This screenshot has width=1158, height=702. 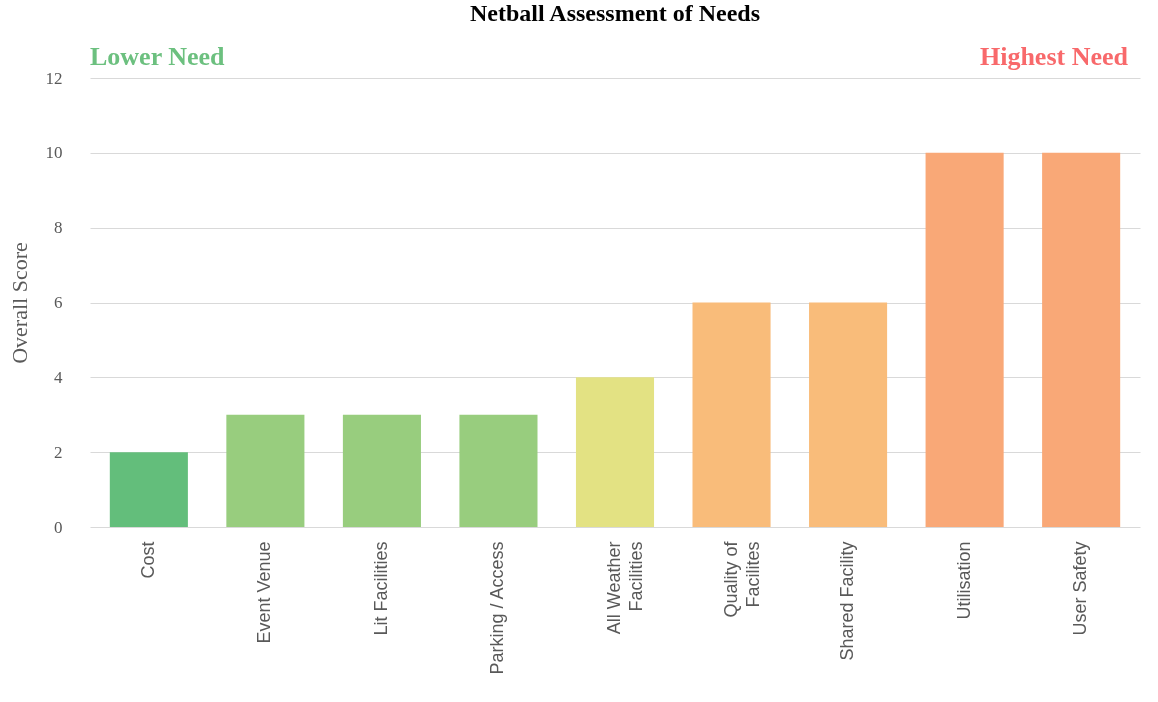 I want to click on y-tick-label: 4, so click(x=58, y=377).